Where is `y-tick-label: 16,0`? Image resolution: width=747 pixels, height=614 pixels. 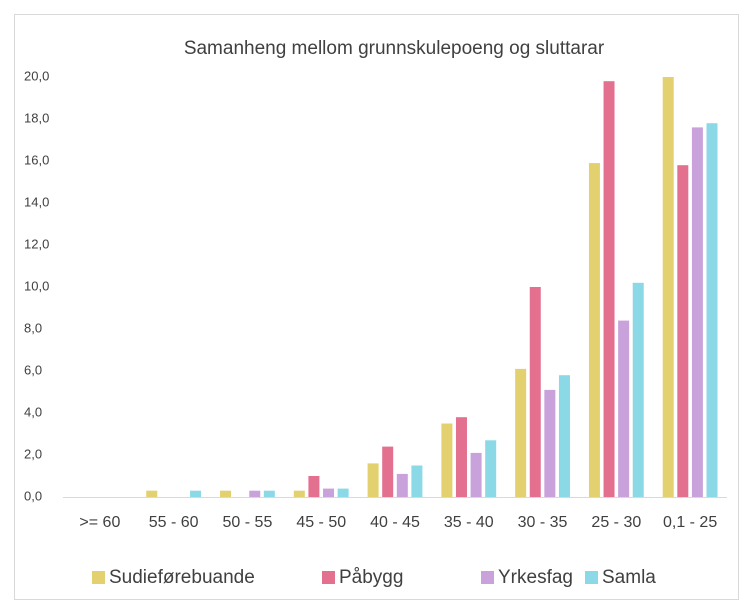 y-tick-label: 16,0 is located at coordinates (36, 159).